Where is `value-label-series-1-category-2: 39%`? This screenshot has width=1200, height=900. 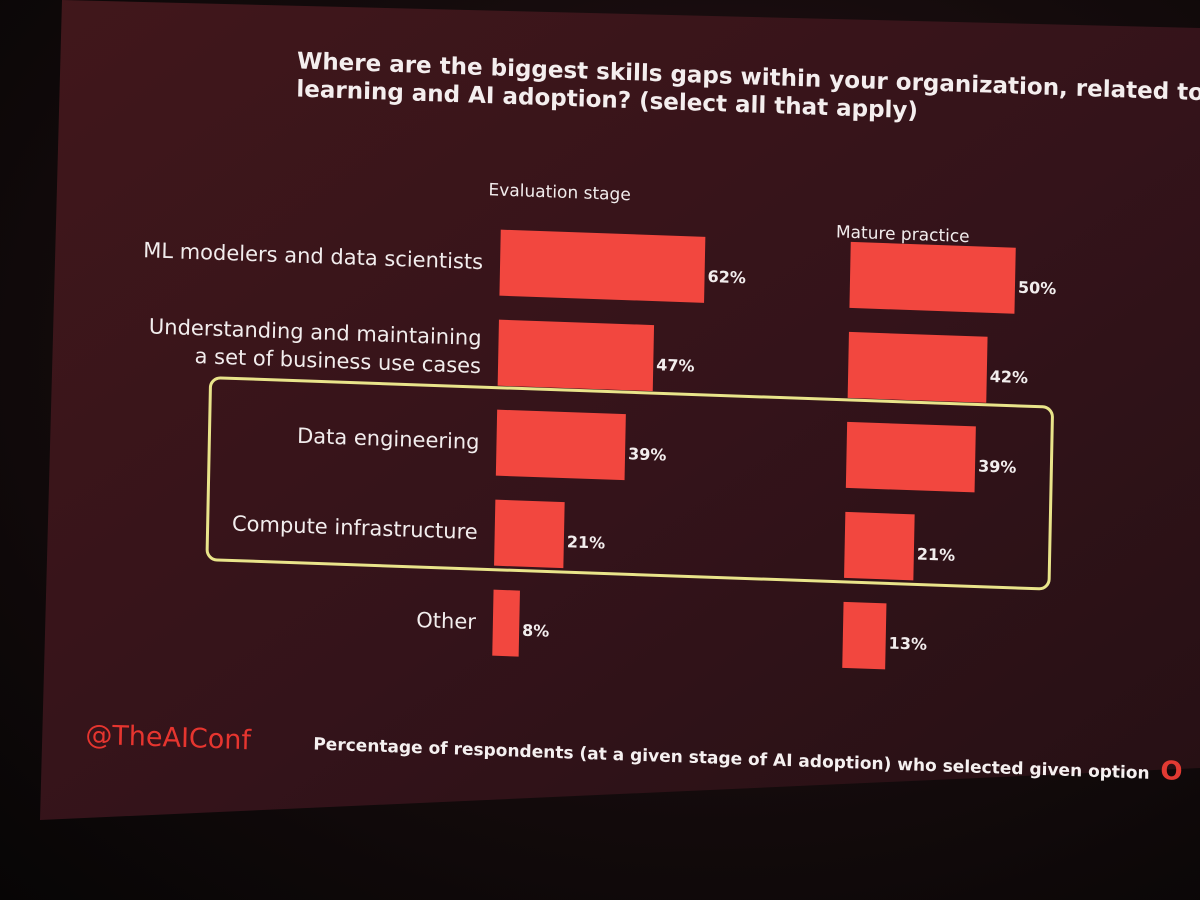 value-label-series-1-category-2: 39% is located at coordinates (997, 467).